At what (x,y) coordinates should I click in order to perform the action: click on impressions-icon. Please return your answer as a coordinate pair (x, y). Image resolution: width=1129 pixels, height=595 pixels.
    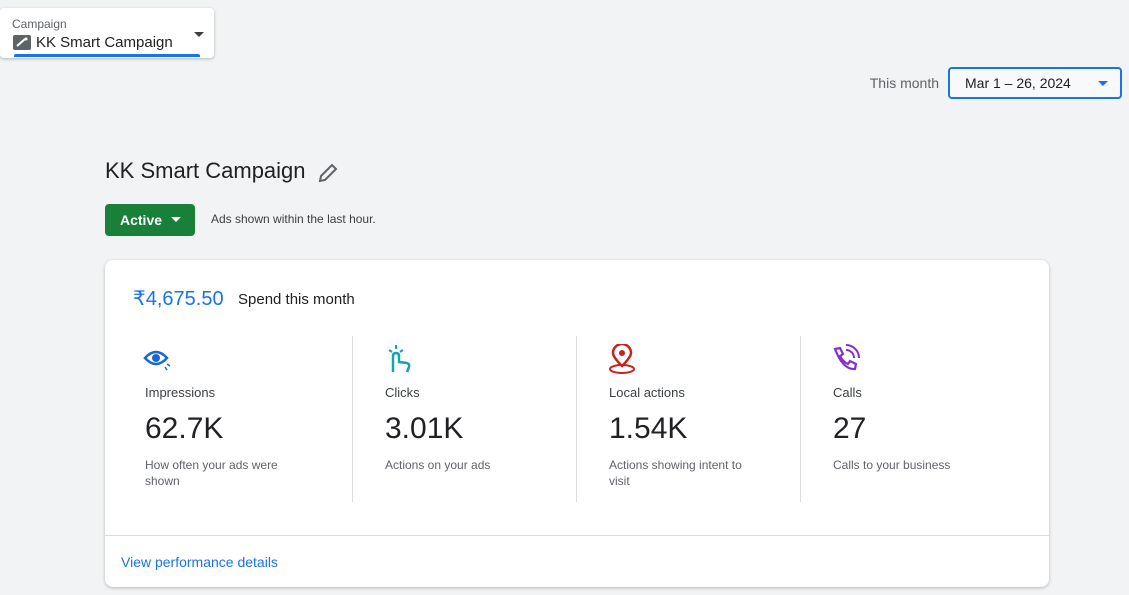
    Looking at the image, I should click on (157, 360).